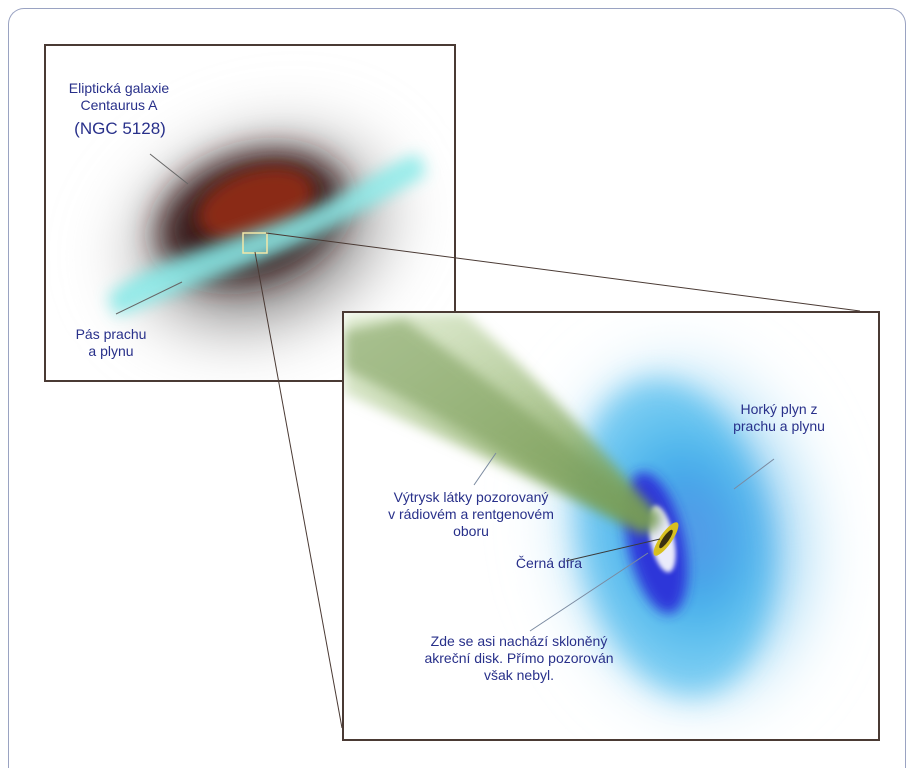  Describe the element at coordinates (270, 234) in the screenshot. I see `dust-lane-highlight` at that location.